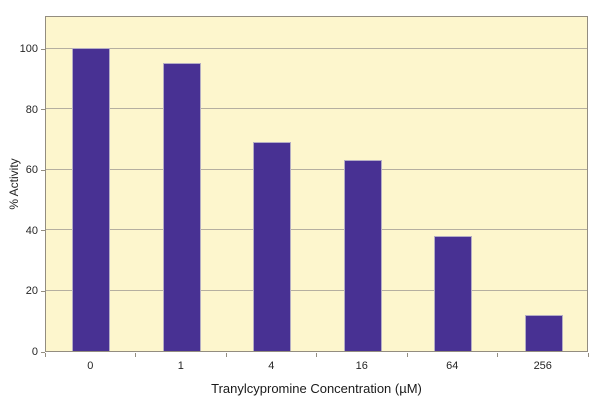 The width and height of the screenshot is (600, 410). I want to click on x-tick-label: 1, so click(180, 366).